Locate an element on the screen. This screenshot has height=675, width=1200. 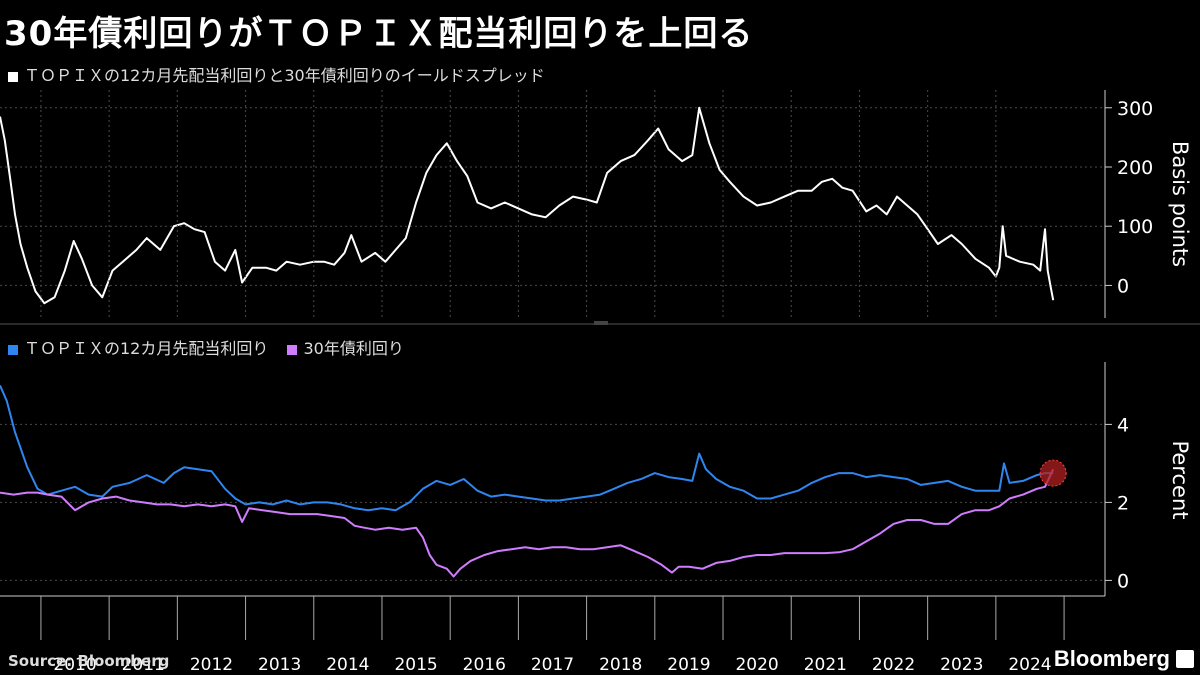
x-tick-label: 2018 is located at coordinates (620, 665).